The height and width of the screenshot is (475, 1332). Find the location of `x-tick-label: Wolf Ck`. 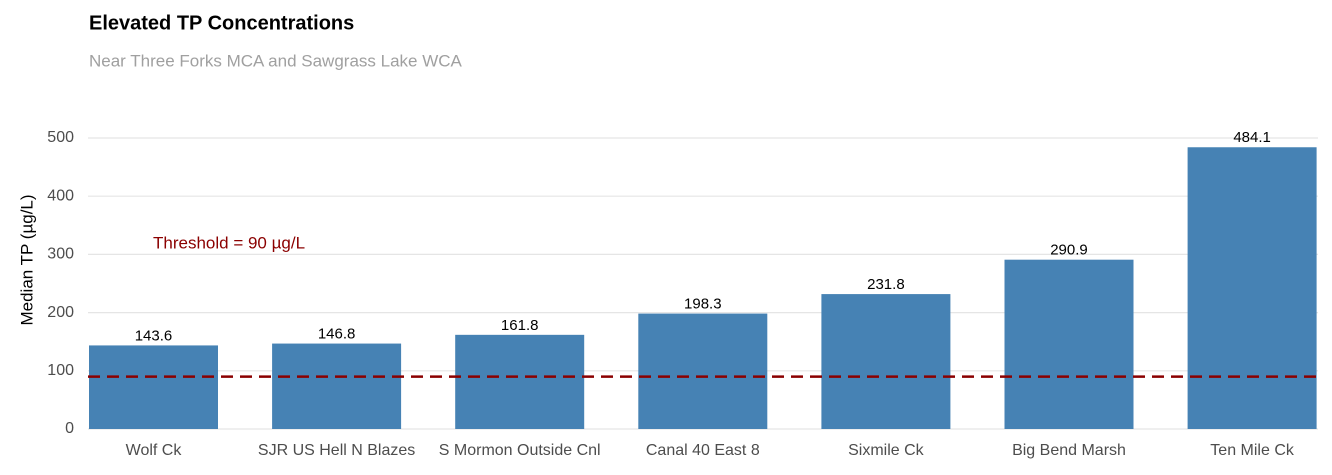

x-tick-label: Wolf Ck is located at coordinates (154, 450).